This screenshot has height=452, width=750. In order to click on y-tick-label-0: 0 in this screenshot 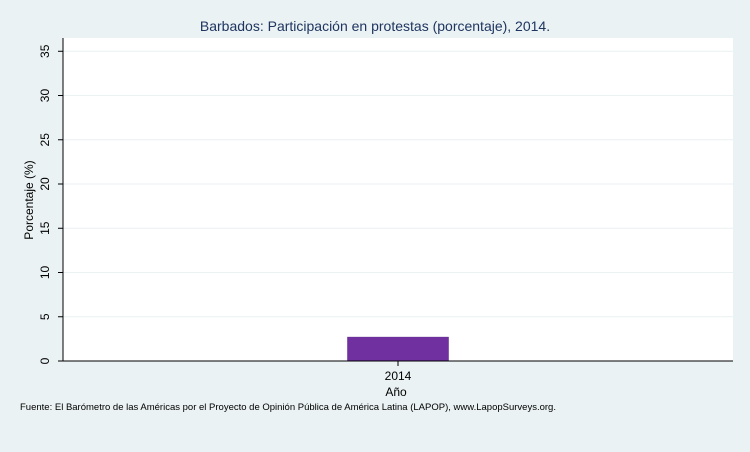, I will do `click(45, 360)`.